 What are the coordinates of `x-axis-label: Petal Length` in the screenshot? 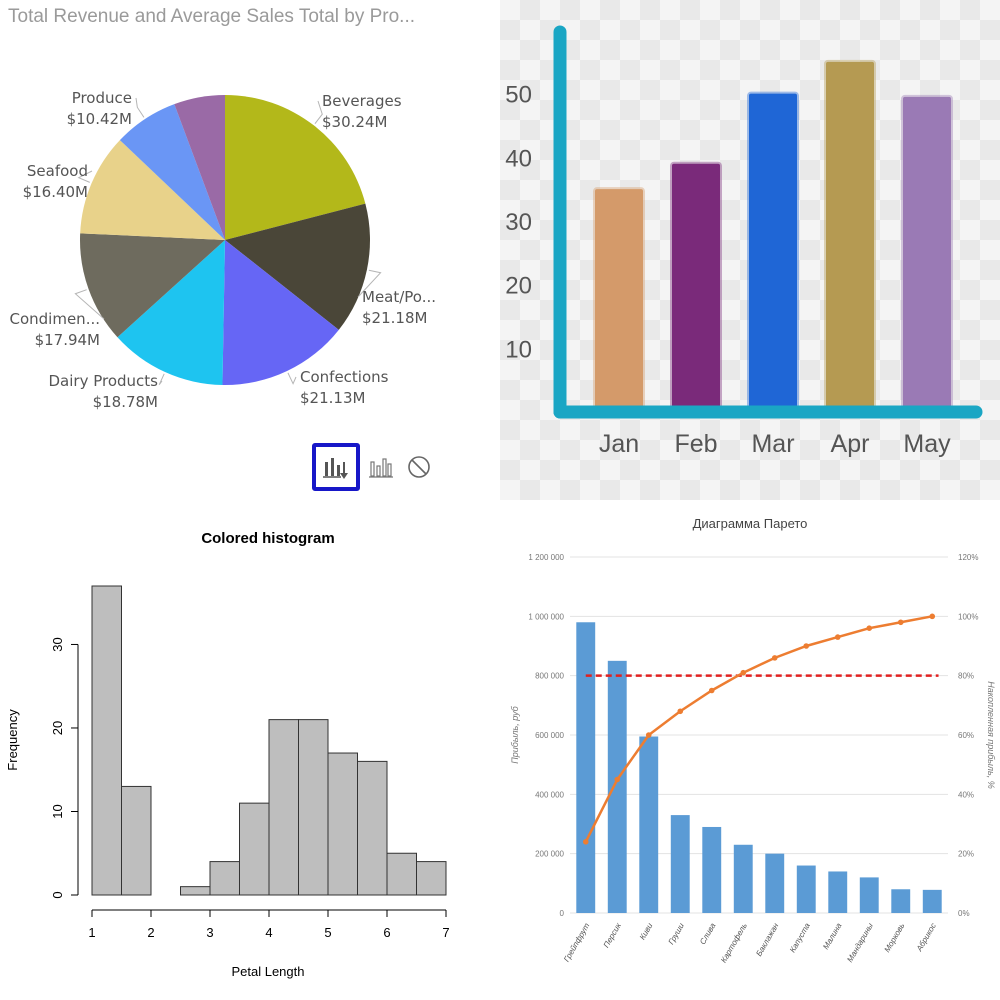 It's located at (267, 971).